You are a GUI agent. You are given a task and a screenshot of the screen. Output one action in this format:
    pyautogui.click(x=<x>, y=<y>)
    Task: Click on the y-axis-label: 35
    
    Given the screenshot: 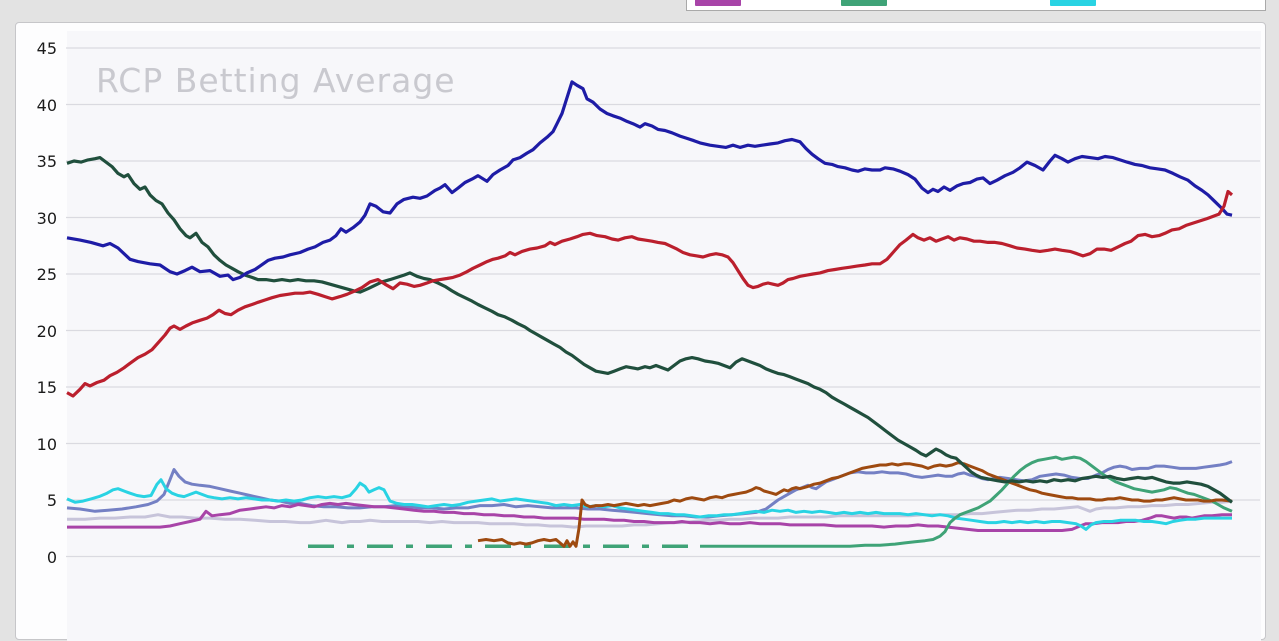 What is the action you would take?
    pyautogui.click(x=46, y=161)
    